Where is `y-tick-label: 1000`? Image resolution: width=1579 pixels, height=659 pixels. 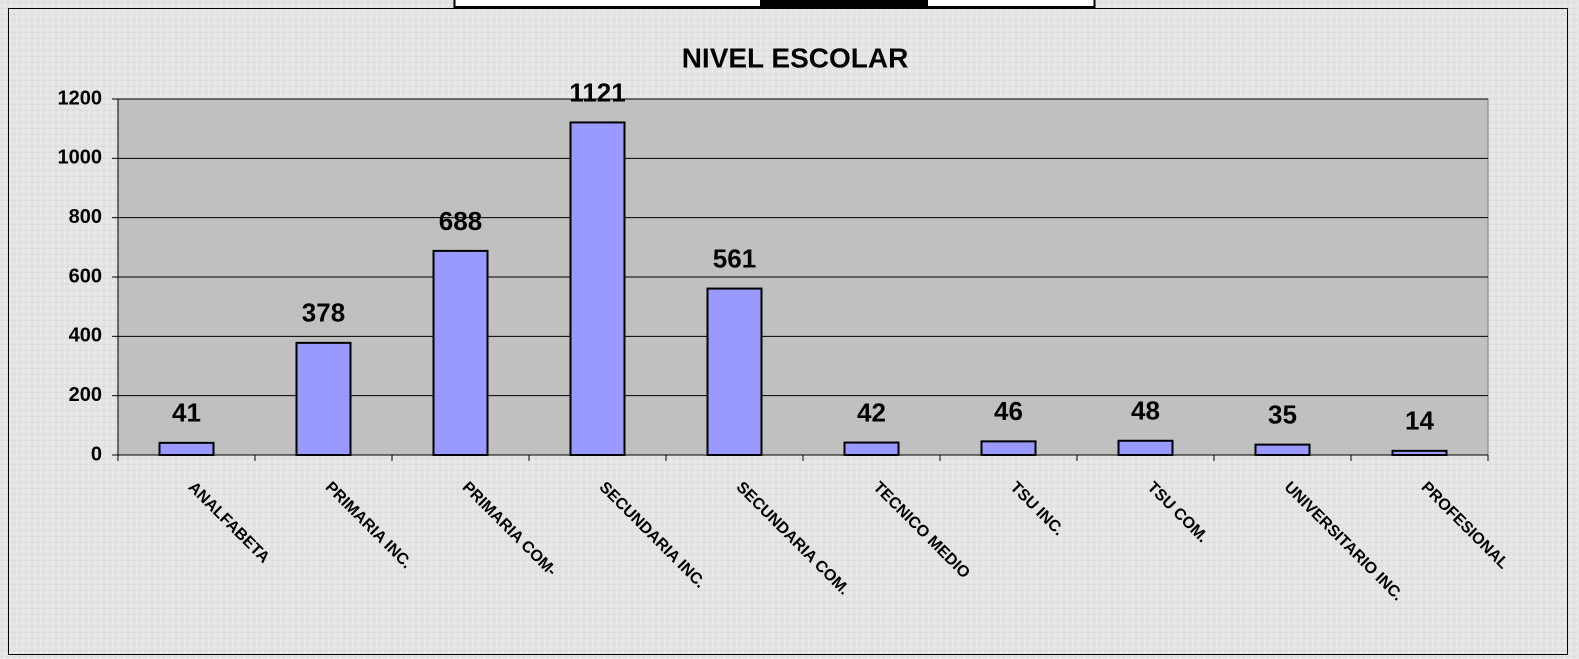 y-tick-label: 1000 is located at coordinates (80, 158).